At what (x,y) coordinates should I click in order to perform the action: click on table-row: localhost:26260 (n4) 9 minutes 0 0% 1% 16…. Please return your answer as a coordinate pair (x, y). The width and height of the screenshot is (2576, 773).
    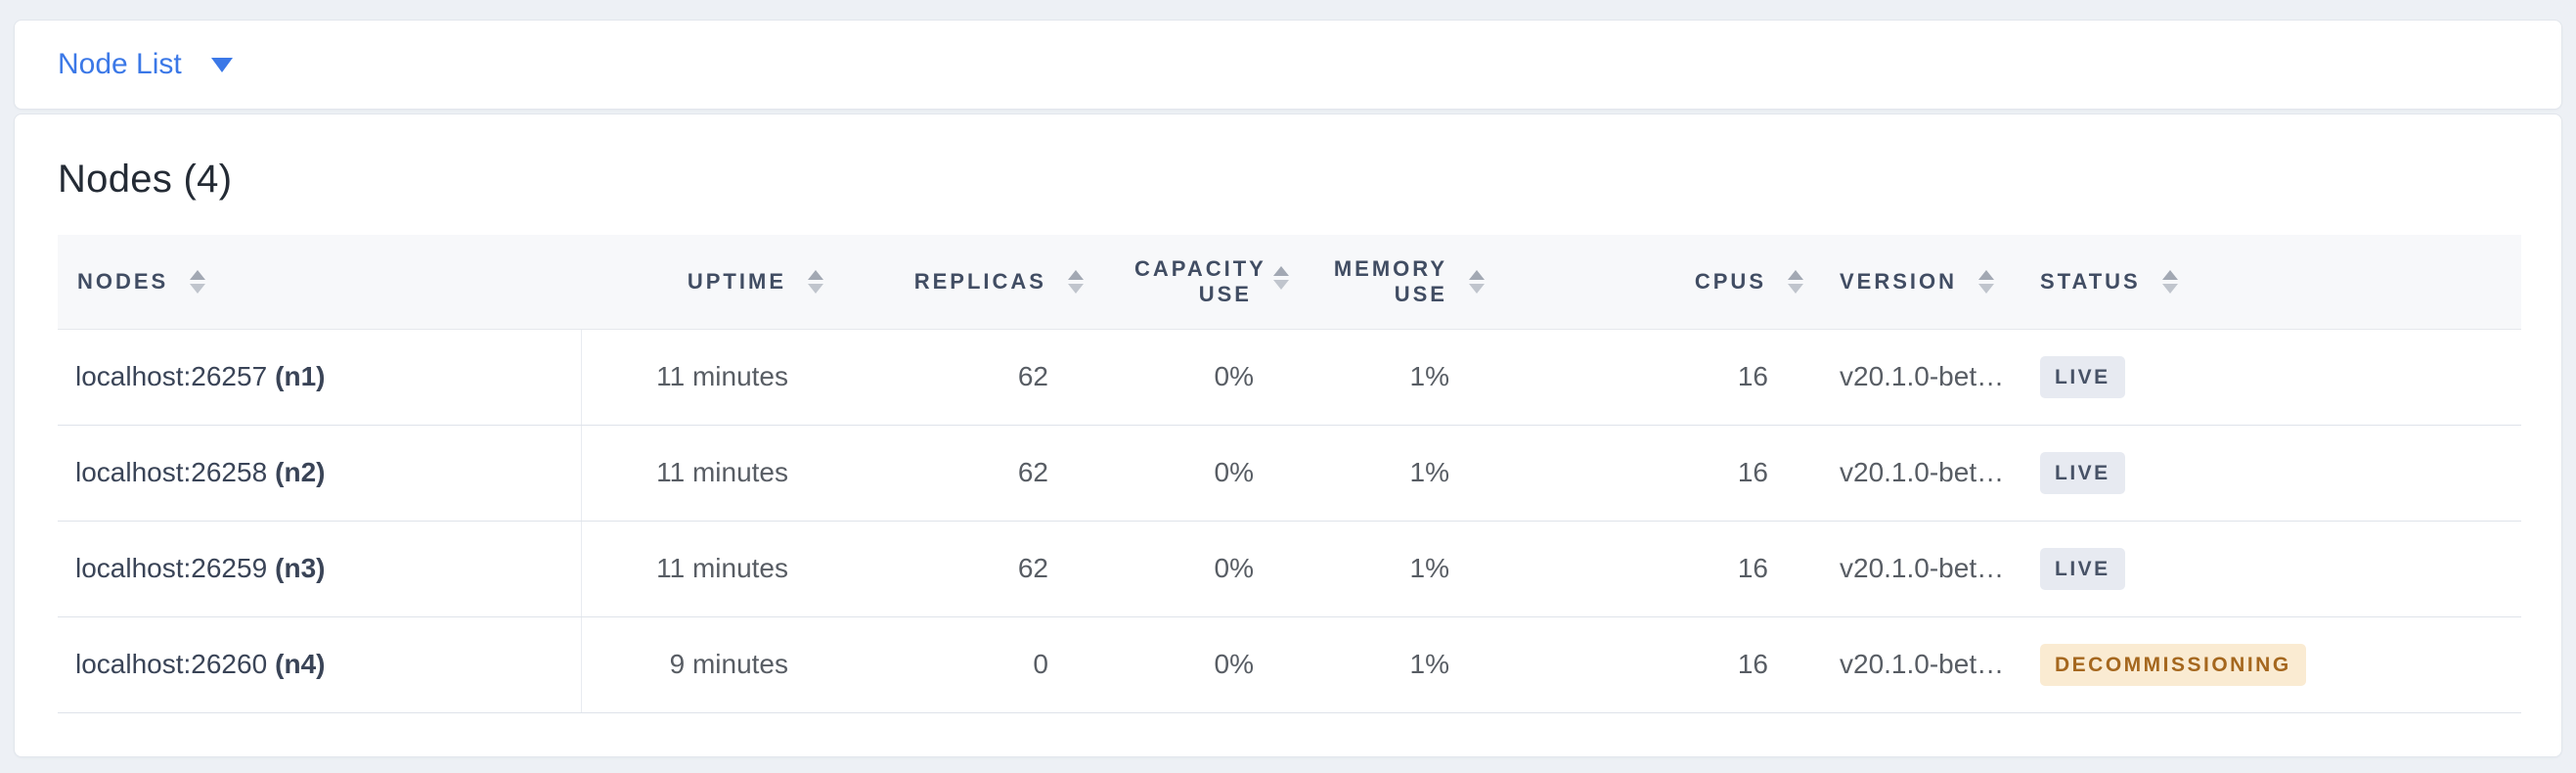
    Looking at the image, I should click on (1289, 664).